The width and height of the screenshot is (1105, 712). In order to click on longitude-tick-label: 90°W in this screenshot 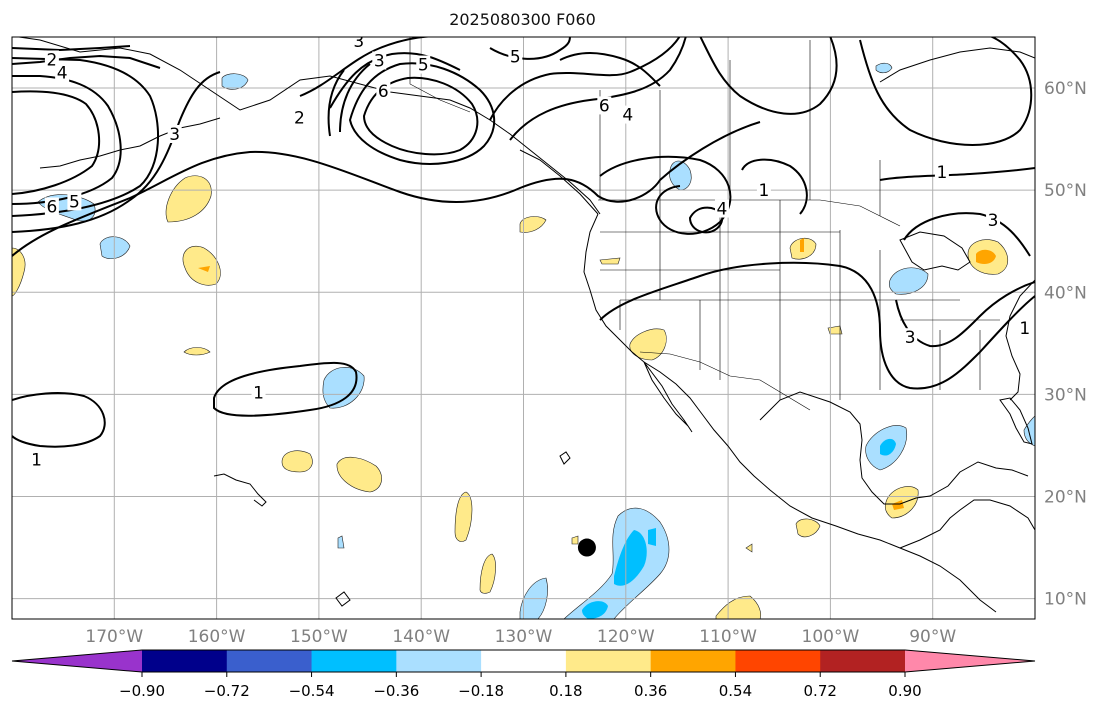, I will do `click(932, 637)`.